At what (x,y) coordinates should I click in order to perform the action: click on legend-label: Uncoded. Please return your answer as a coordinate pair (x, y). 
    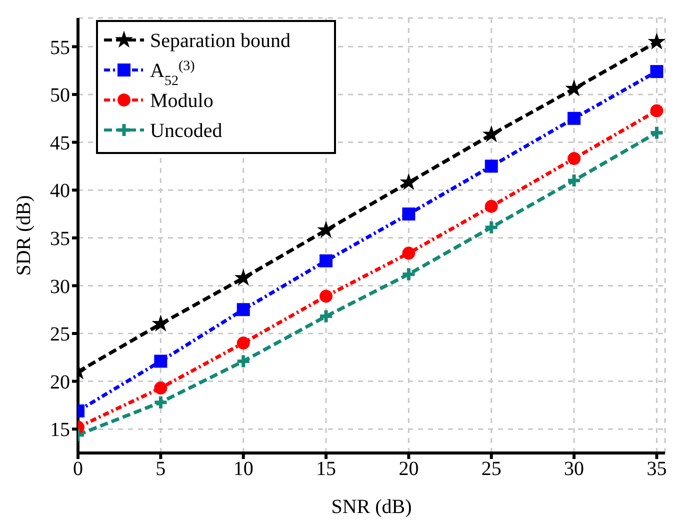
    Looking at the image, I should click on (186, 131).